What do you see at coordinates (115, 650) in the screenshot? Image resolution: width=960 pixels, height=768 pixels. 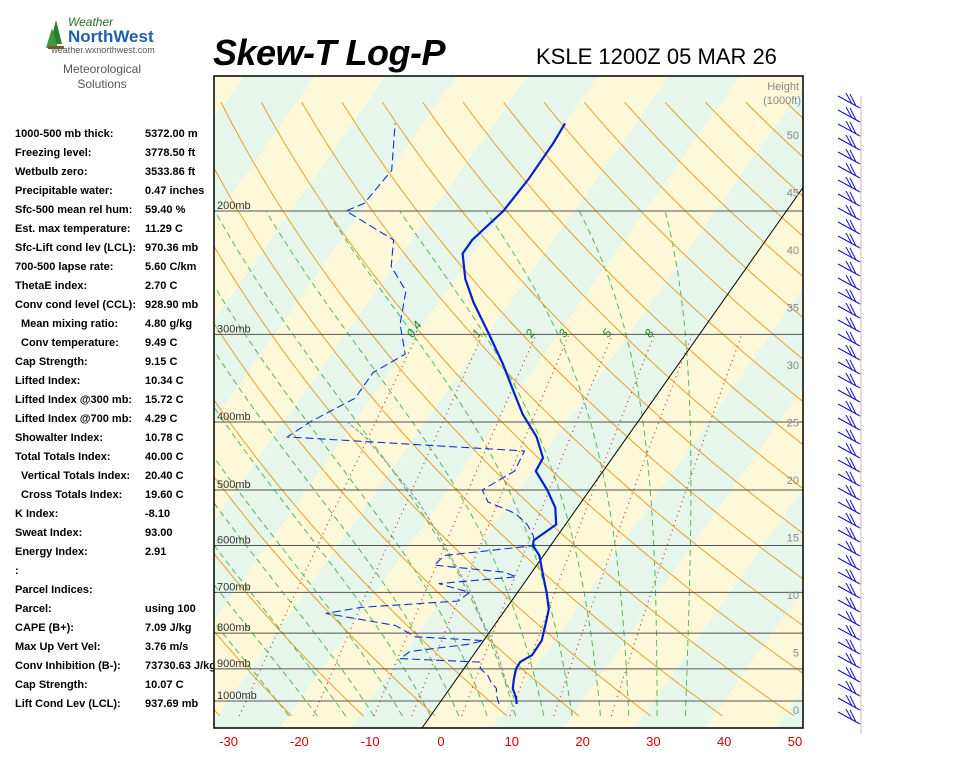 I see `index-row: Max Up Vert Vel: 3.76 m/s` at bounding box center [115, 650].